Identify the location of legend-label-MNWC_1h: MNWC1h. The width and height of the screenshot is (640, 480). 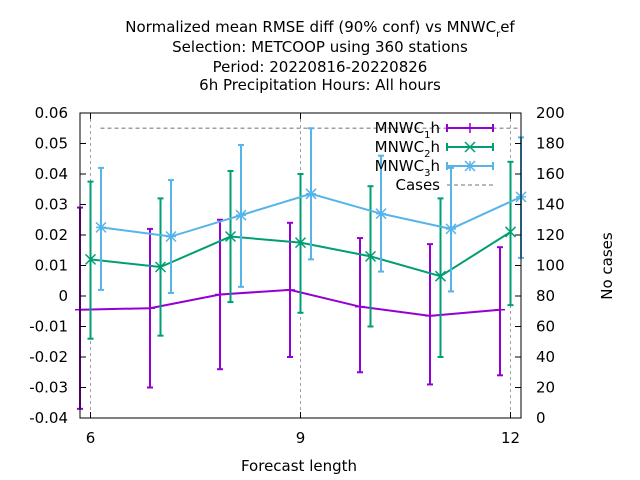
(407, 130).